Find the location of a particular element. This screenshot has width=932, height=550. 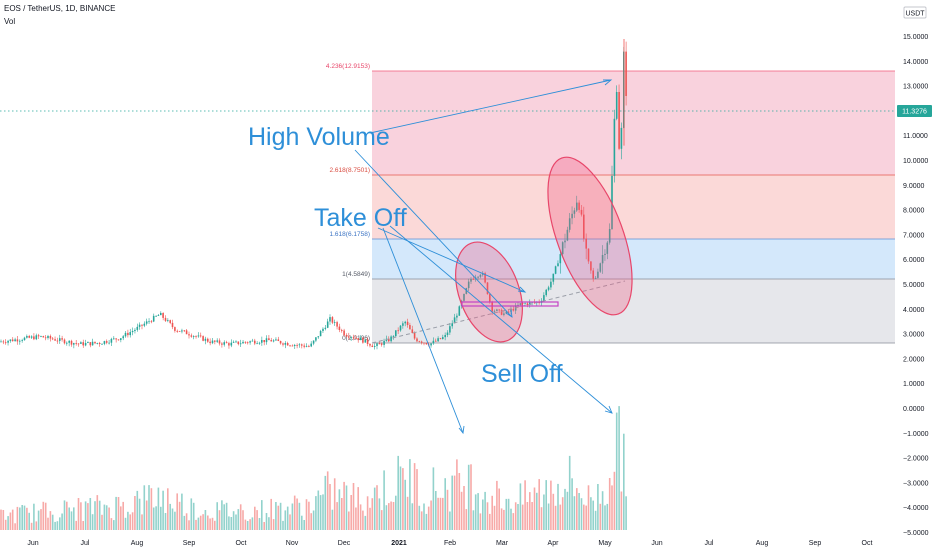

trendline is located at coordinates (498, 312).